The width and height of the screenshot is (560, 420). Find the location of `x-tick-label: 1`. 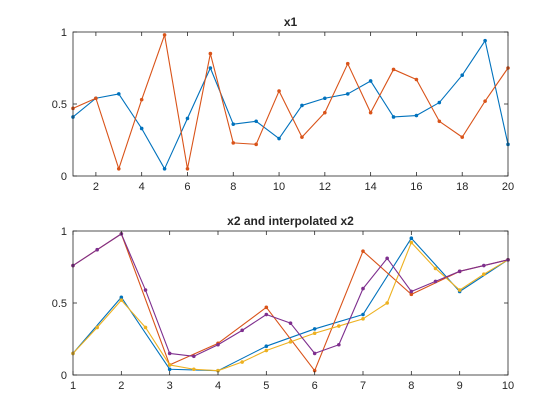

x-tick-label: 1 is located at coordinates (73, 386).